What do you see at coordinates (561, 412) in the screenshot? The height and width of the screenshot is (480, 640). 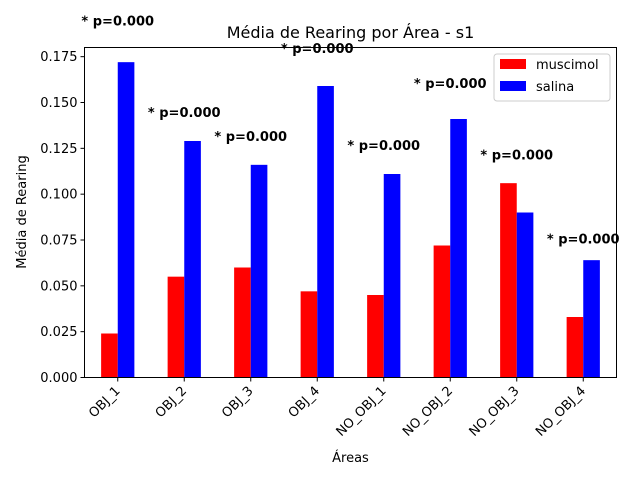 I see `x-tick-label: NO_OBJ_4` at bounding box center [561, 412].